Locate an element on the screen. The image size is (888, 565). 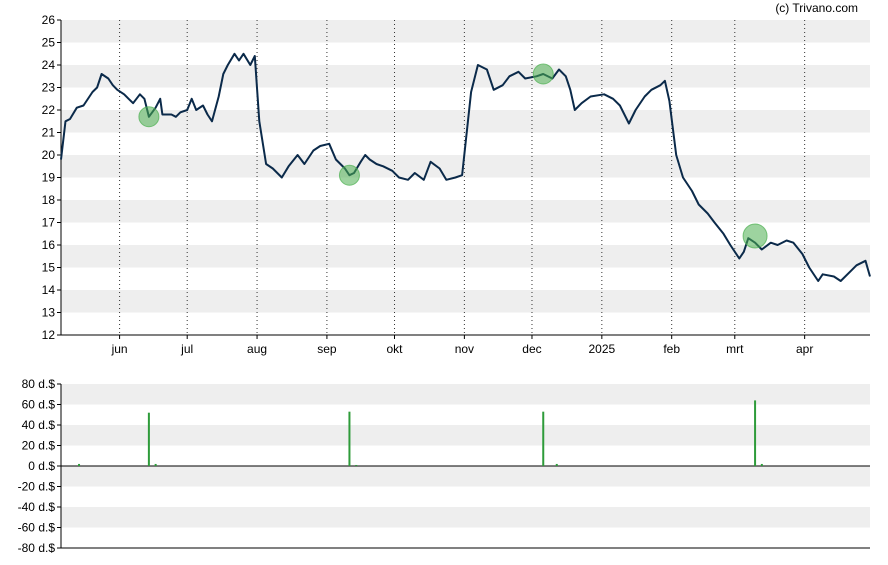
x-tick-label: okt is located at coordinates (395, 349).